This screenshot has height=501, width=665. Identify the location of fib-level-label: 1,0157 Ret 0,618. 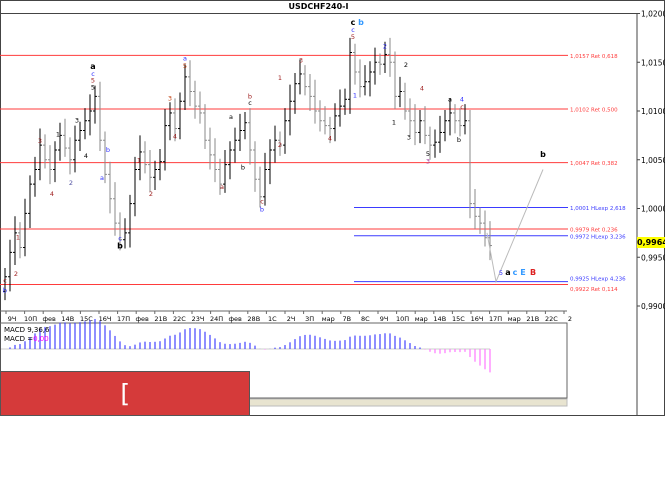
(594, 57).